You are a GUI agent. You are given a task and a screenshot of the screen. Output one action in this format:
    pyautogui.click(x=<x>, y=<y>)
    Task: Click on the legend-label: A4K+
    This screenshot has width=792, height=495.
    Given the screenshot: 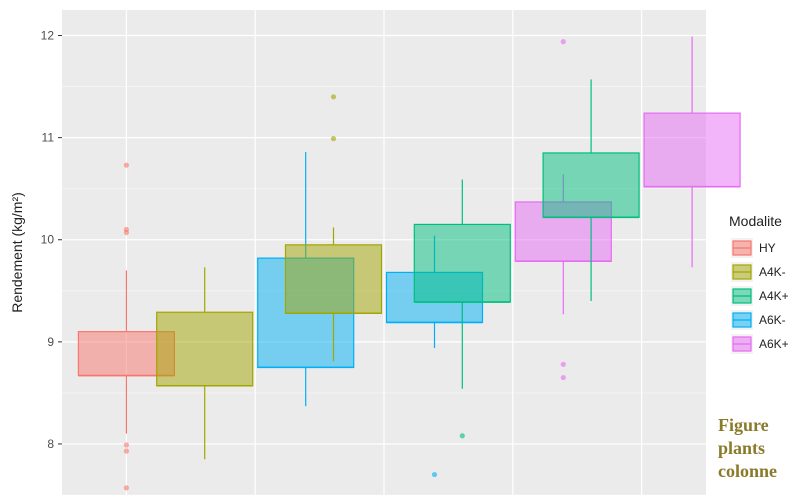 What is the action you would take?
    pyautogui.click(x=774, y=296)
    